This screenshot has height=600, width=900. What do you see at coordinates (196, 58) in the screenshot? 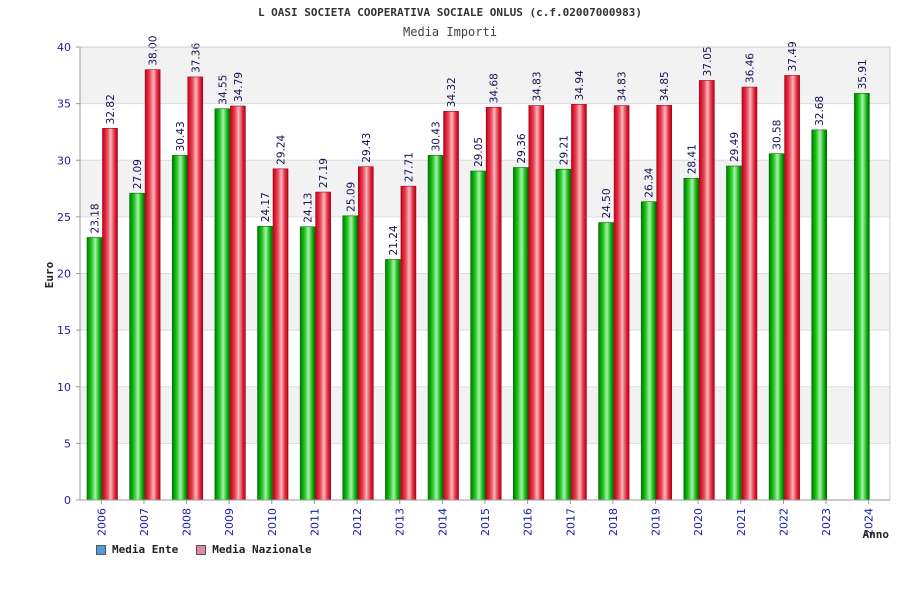
I see `data-label: 37.36` at bounding box center [196, 58].